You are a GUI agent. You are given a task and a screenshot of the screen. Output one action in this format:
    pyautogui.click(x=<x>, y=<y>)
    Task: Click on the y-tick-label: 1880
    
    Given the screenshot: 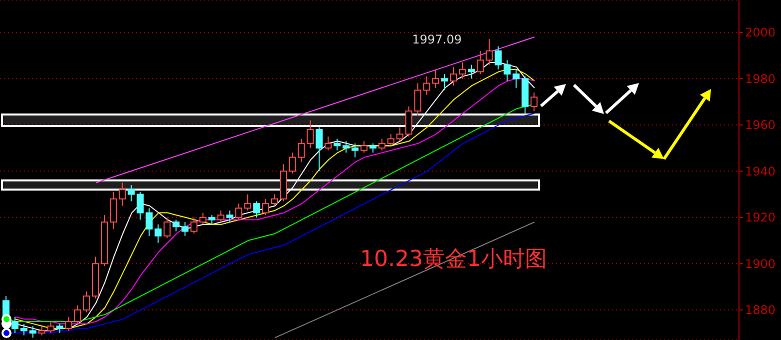 What is the action you would take?
    pyautogui.click(x=760, y=310)
    